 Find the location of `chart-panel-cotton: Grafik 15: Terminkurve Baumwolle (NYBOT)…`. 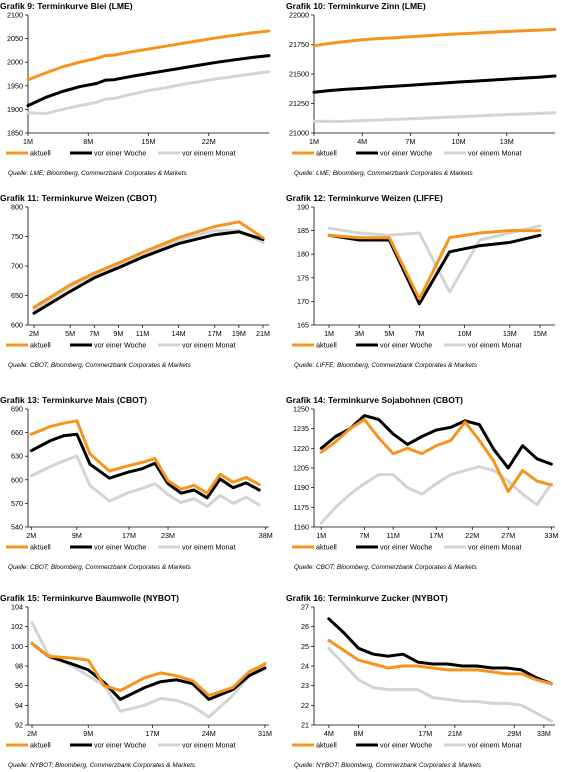

chart-panel-cotton: Grafik 15: Terminkurve Baumwolle (NYBOT)… is located at coordinates (137, 682).